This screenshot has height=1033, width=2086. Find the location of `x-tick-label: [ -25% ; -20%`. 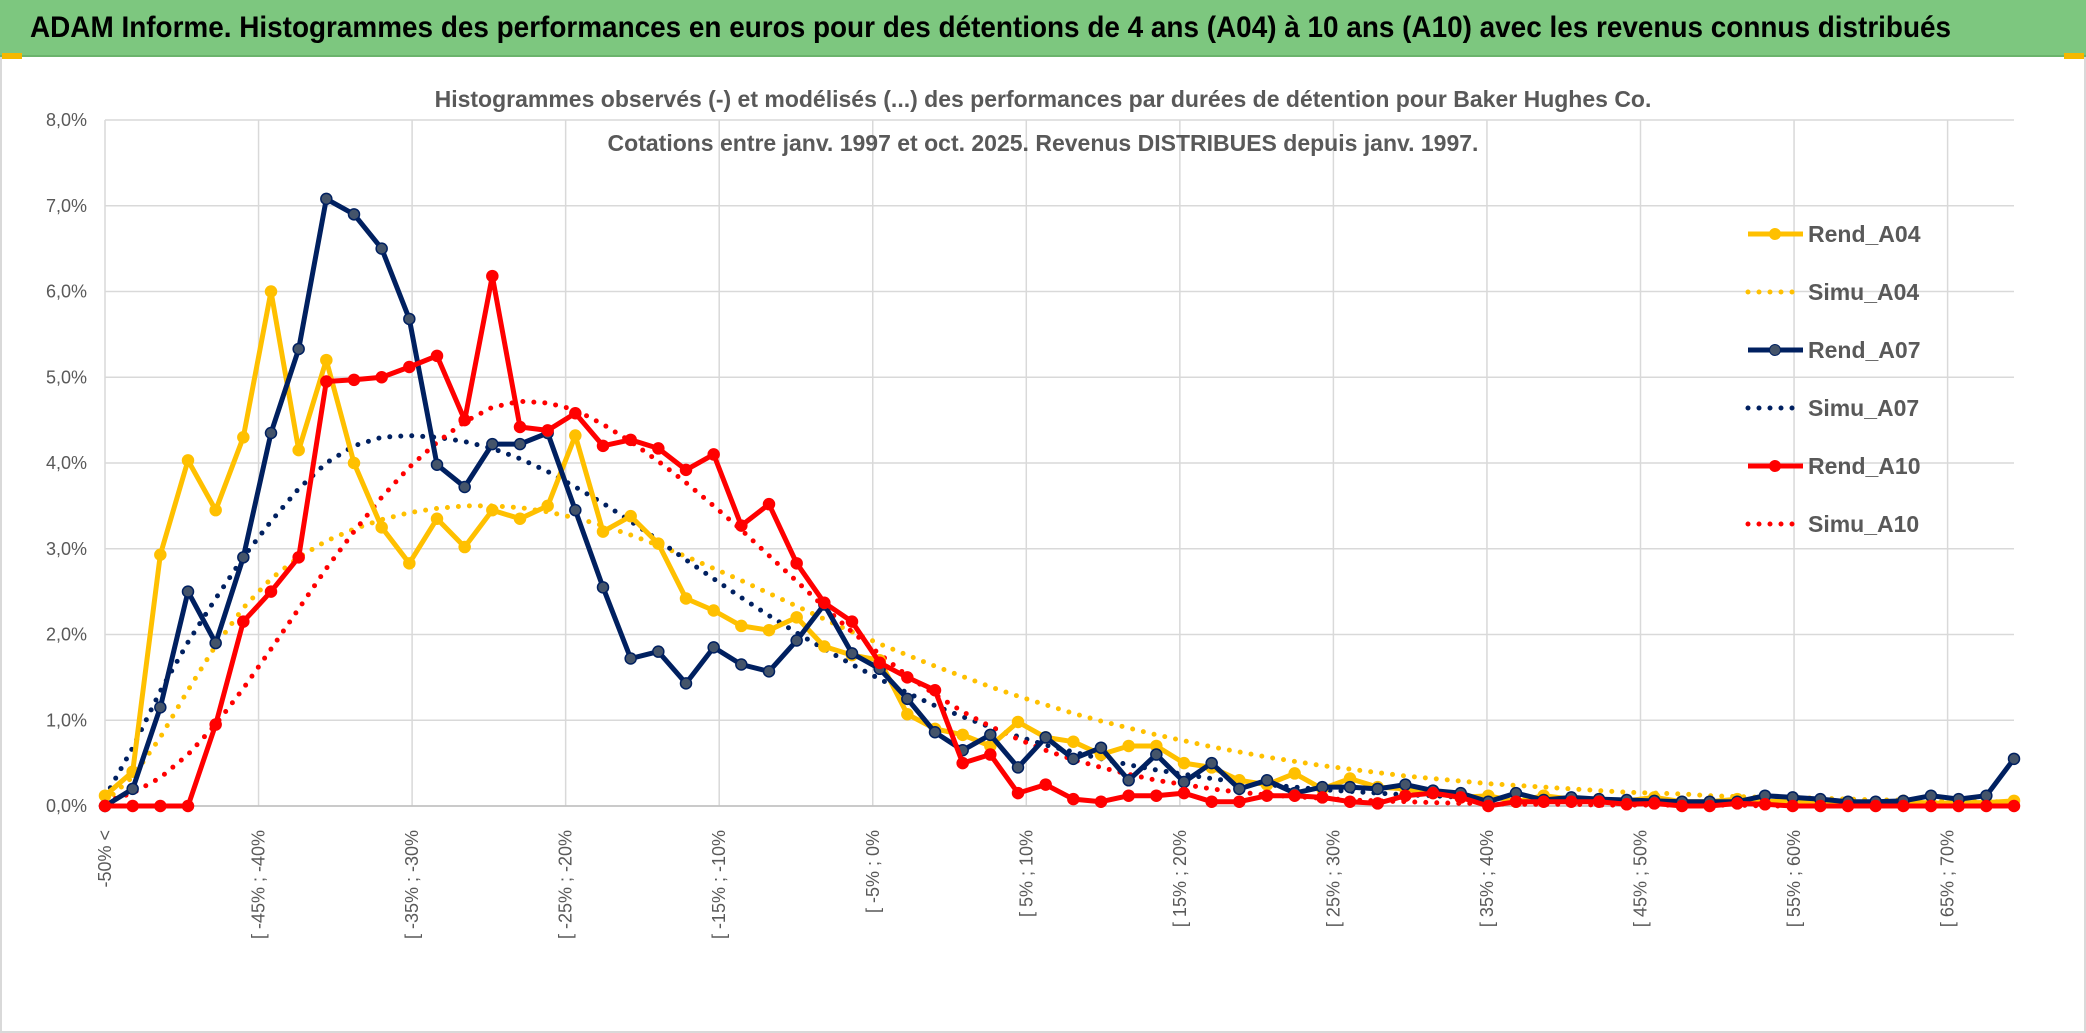

x-tick-label: [ -25% ; -20% is located at coordinates (566, 884).